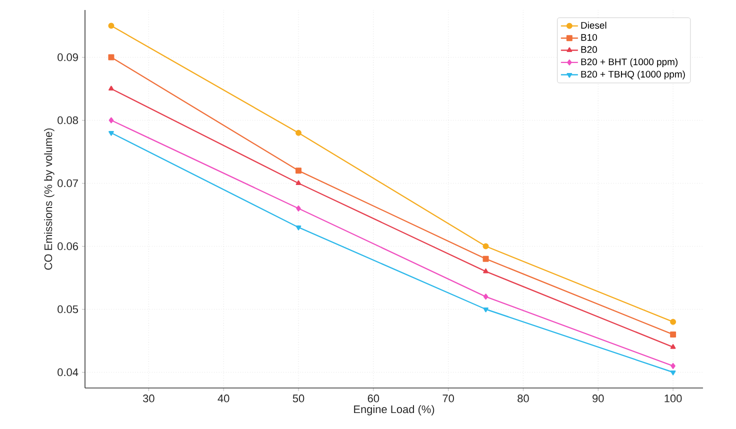 Image resolution: width=736 pixels, height=429 pixels. What do you see at coordinates (593, 25) in the screenshot?
I see `legend-label: Diesel` at bounding box center [593, 25].